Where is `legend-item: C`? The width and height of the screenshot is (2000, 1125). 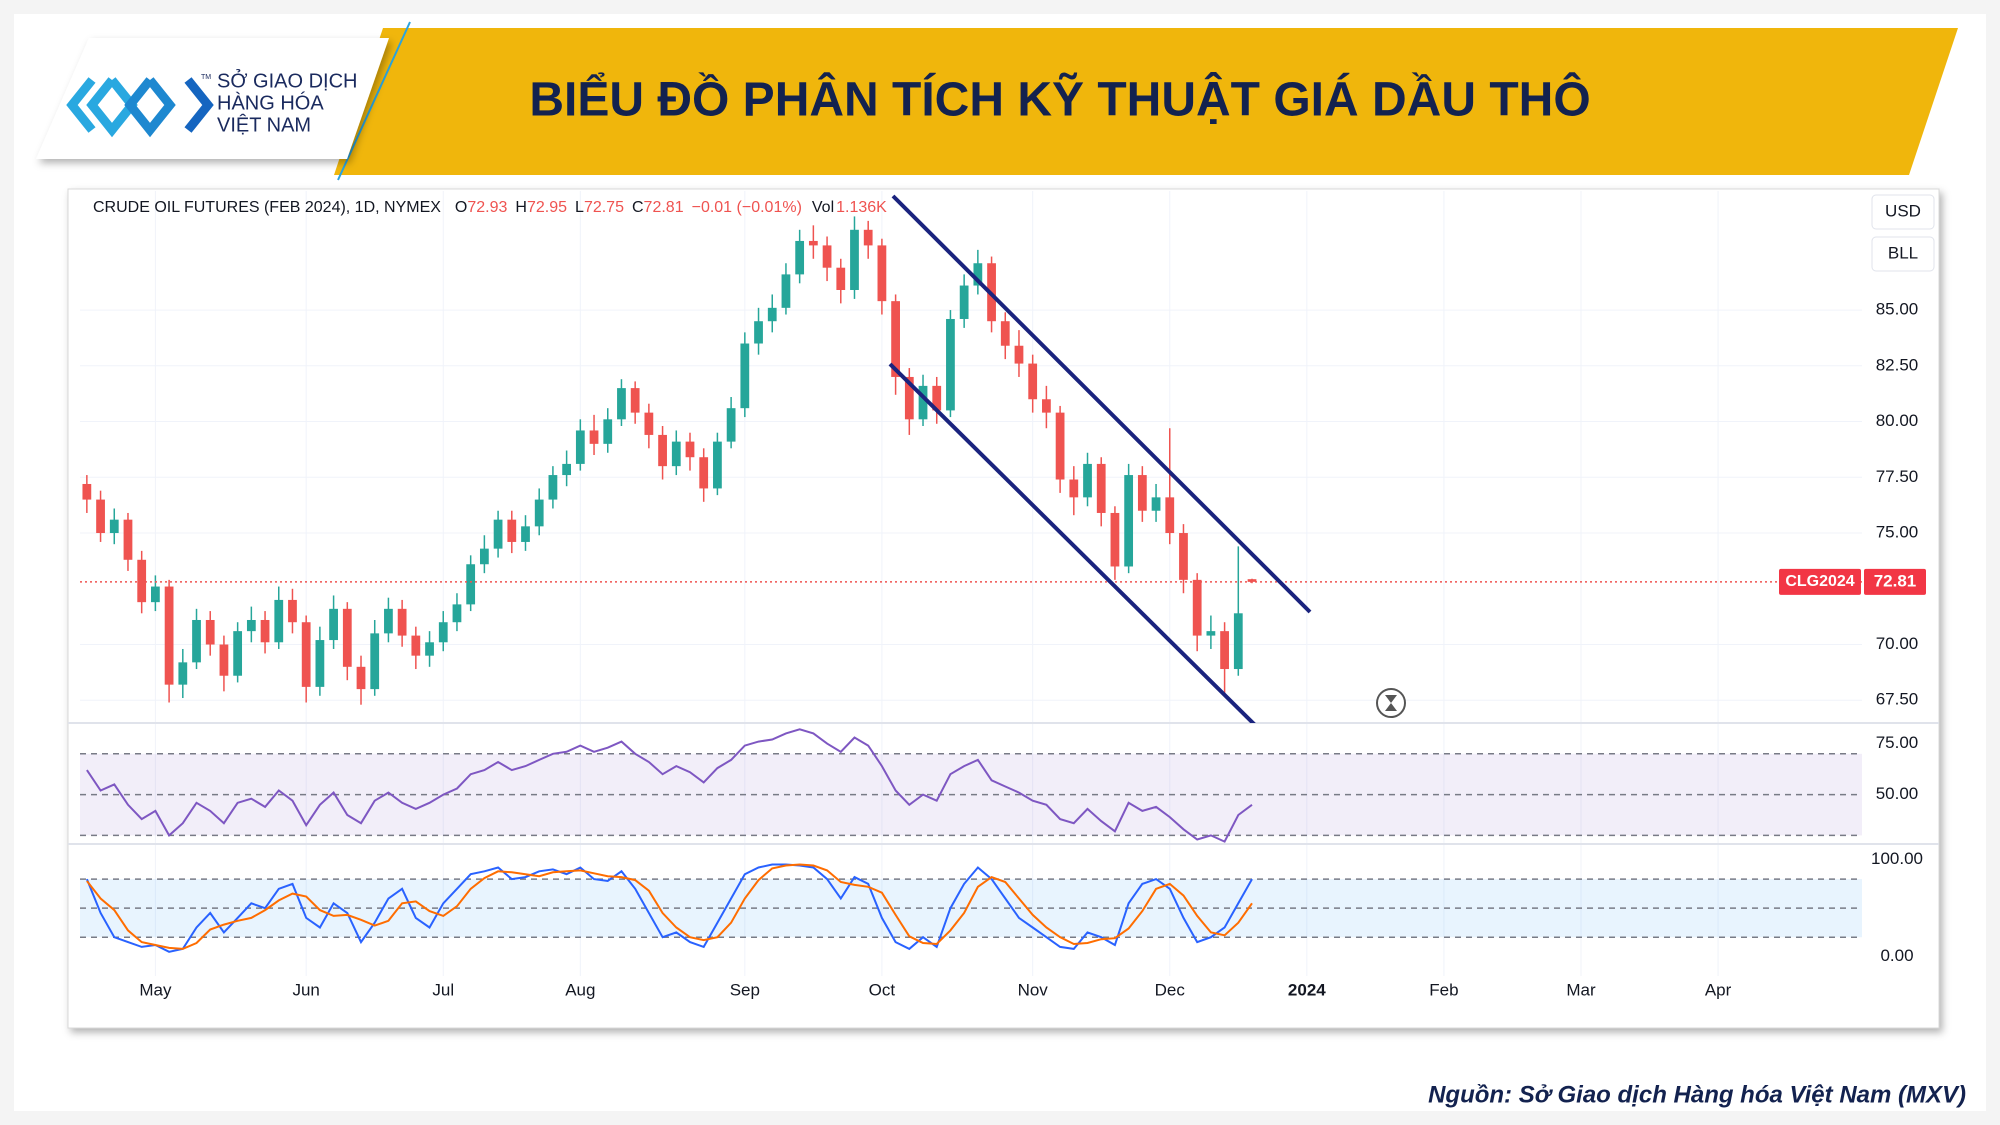 legend-item: C is located at coordinates (638, 207).